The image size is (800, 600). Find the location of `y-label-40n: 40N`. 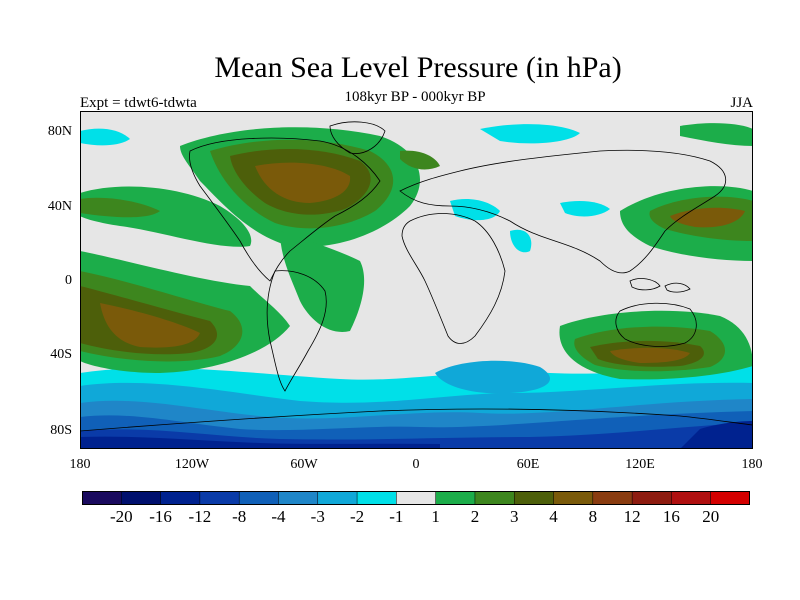

y-label-40n: 40N is located at coordinates (59, 206).